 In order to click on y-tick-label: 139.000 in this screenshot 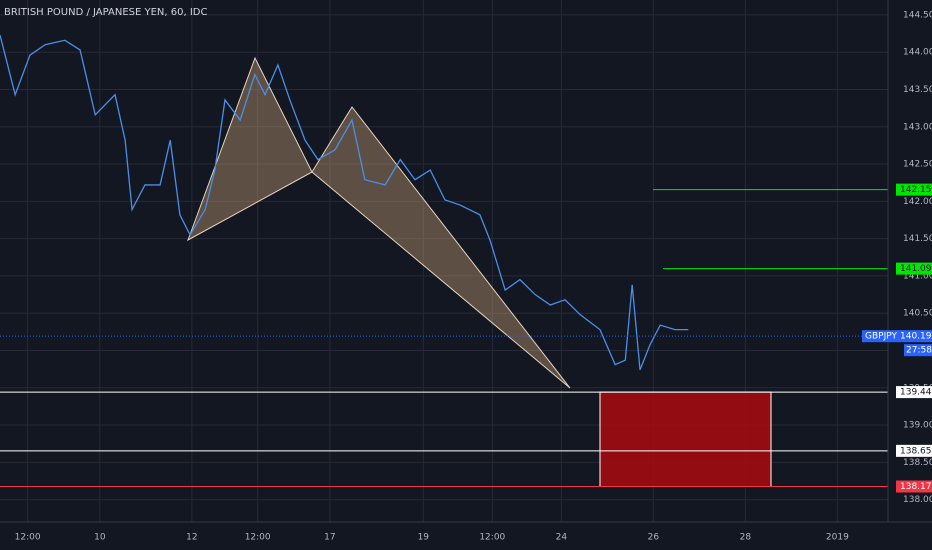, I will do `click(917, 426)`.